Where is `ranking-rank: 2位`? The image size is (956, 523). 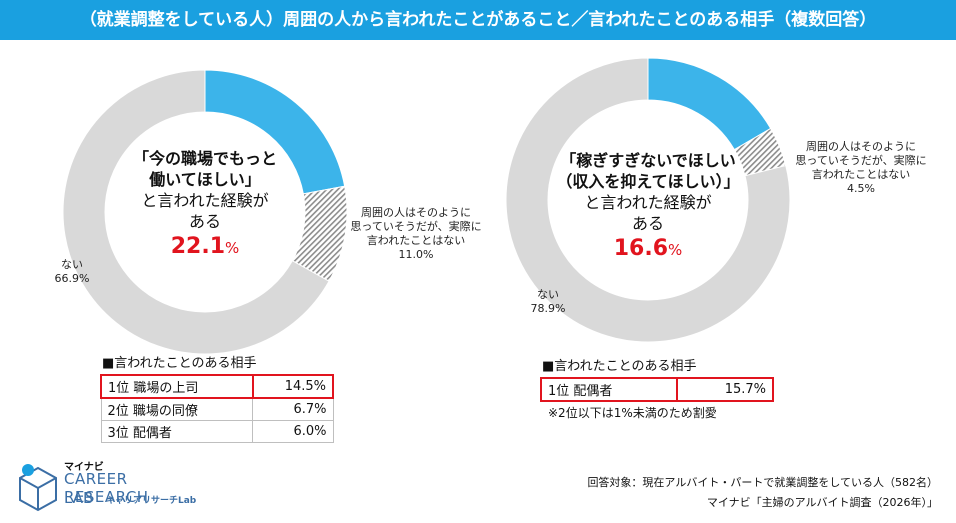
ranking-rank: 2位 is located at coordinates (118, 411).